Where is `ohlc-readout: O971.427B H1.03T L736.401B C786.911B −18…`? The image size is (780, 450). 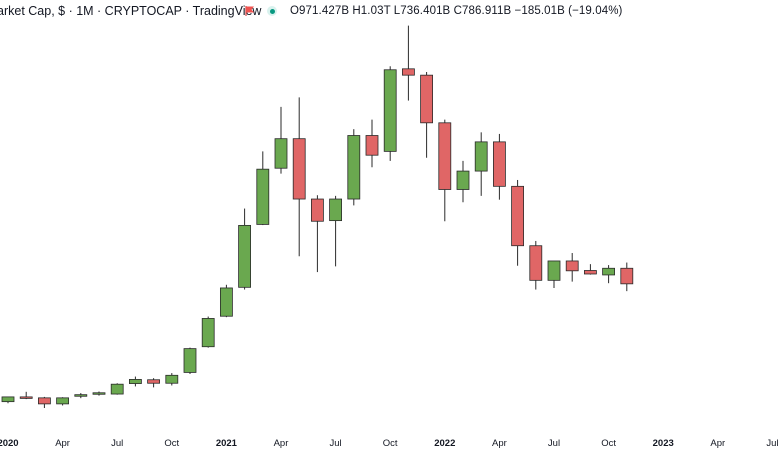 ohlc-readout: O971.427B H1.03T L736.401B C786.911B −18… is located at coordinates (456, 11).